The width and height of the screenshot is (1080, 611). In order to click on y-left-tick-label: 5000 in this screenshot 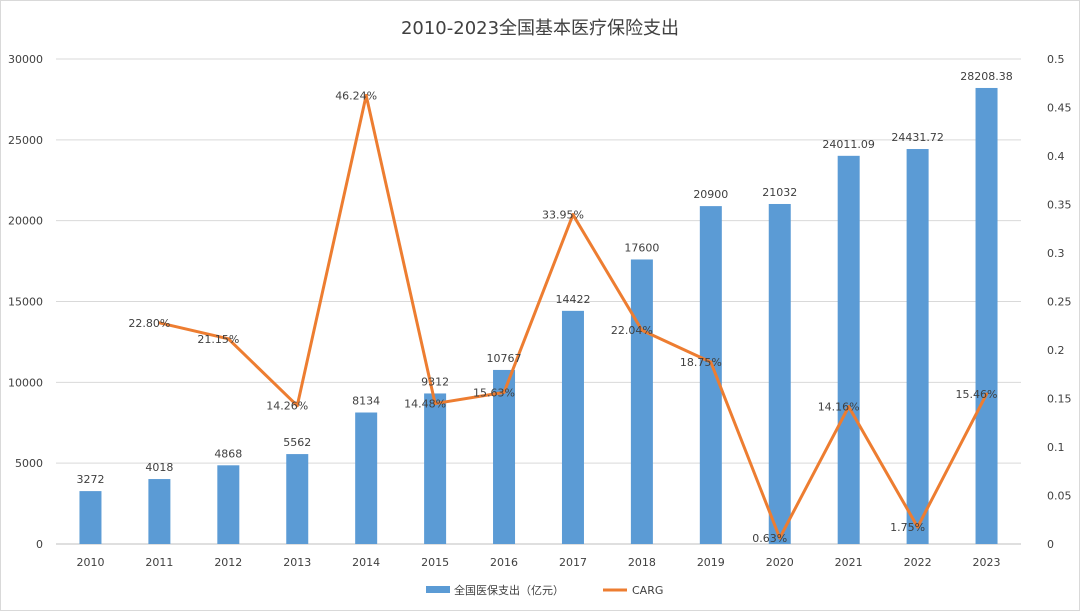, I will do `click(29, 463)`.